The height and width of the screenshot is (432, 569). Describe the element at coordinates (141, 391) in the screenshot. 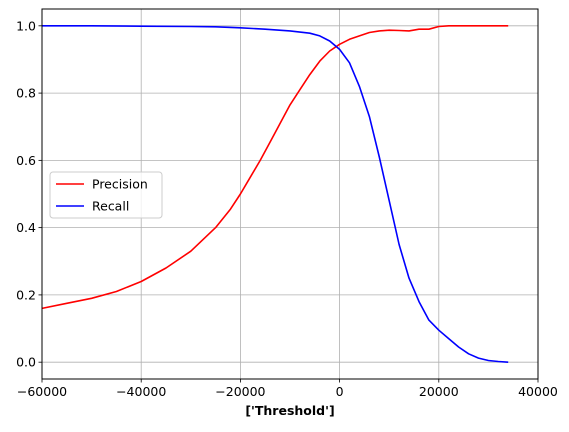

I see `x-tick-label: −40000` at that location.